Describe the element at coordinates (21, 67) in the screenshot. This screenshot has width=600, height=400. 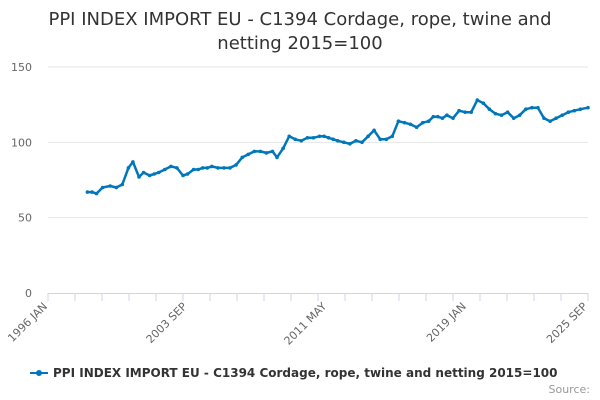
I see `y-tick-label: 150` at that location.